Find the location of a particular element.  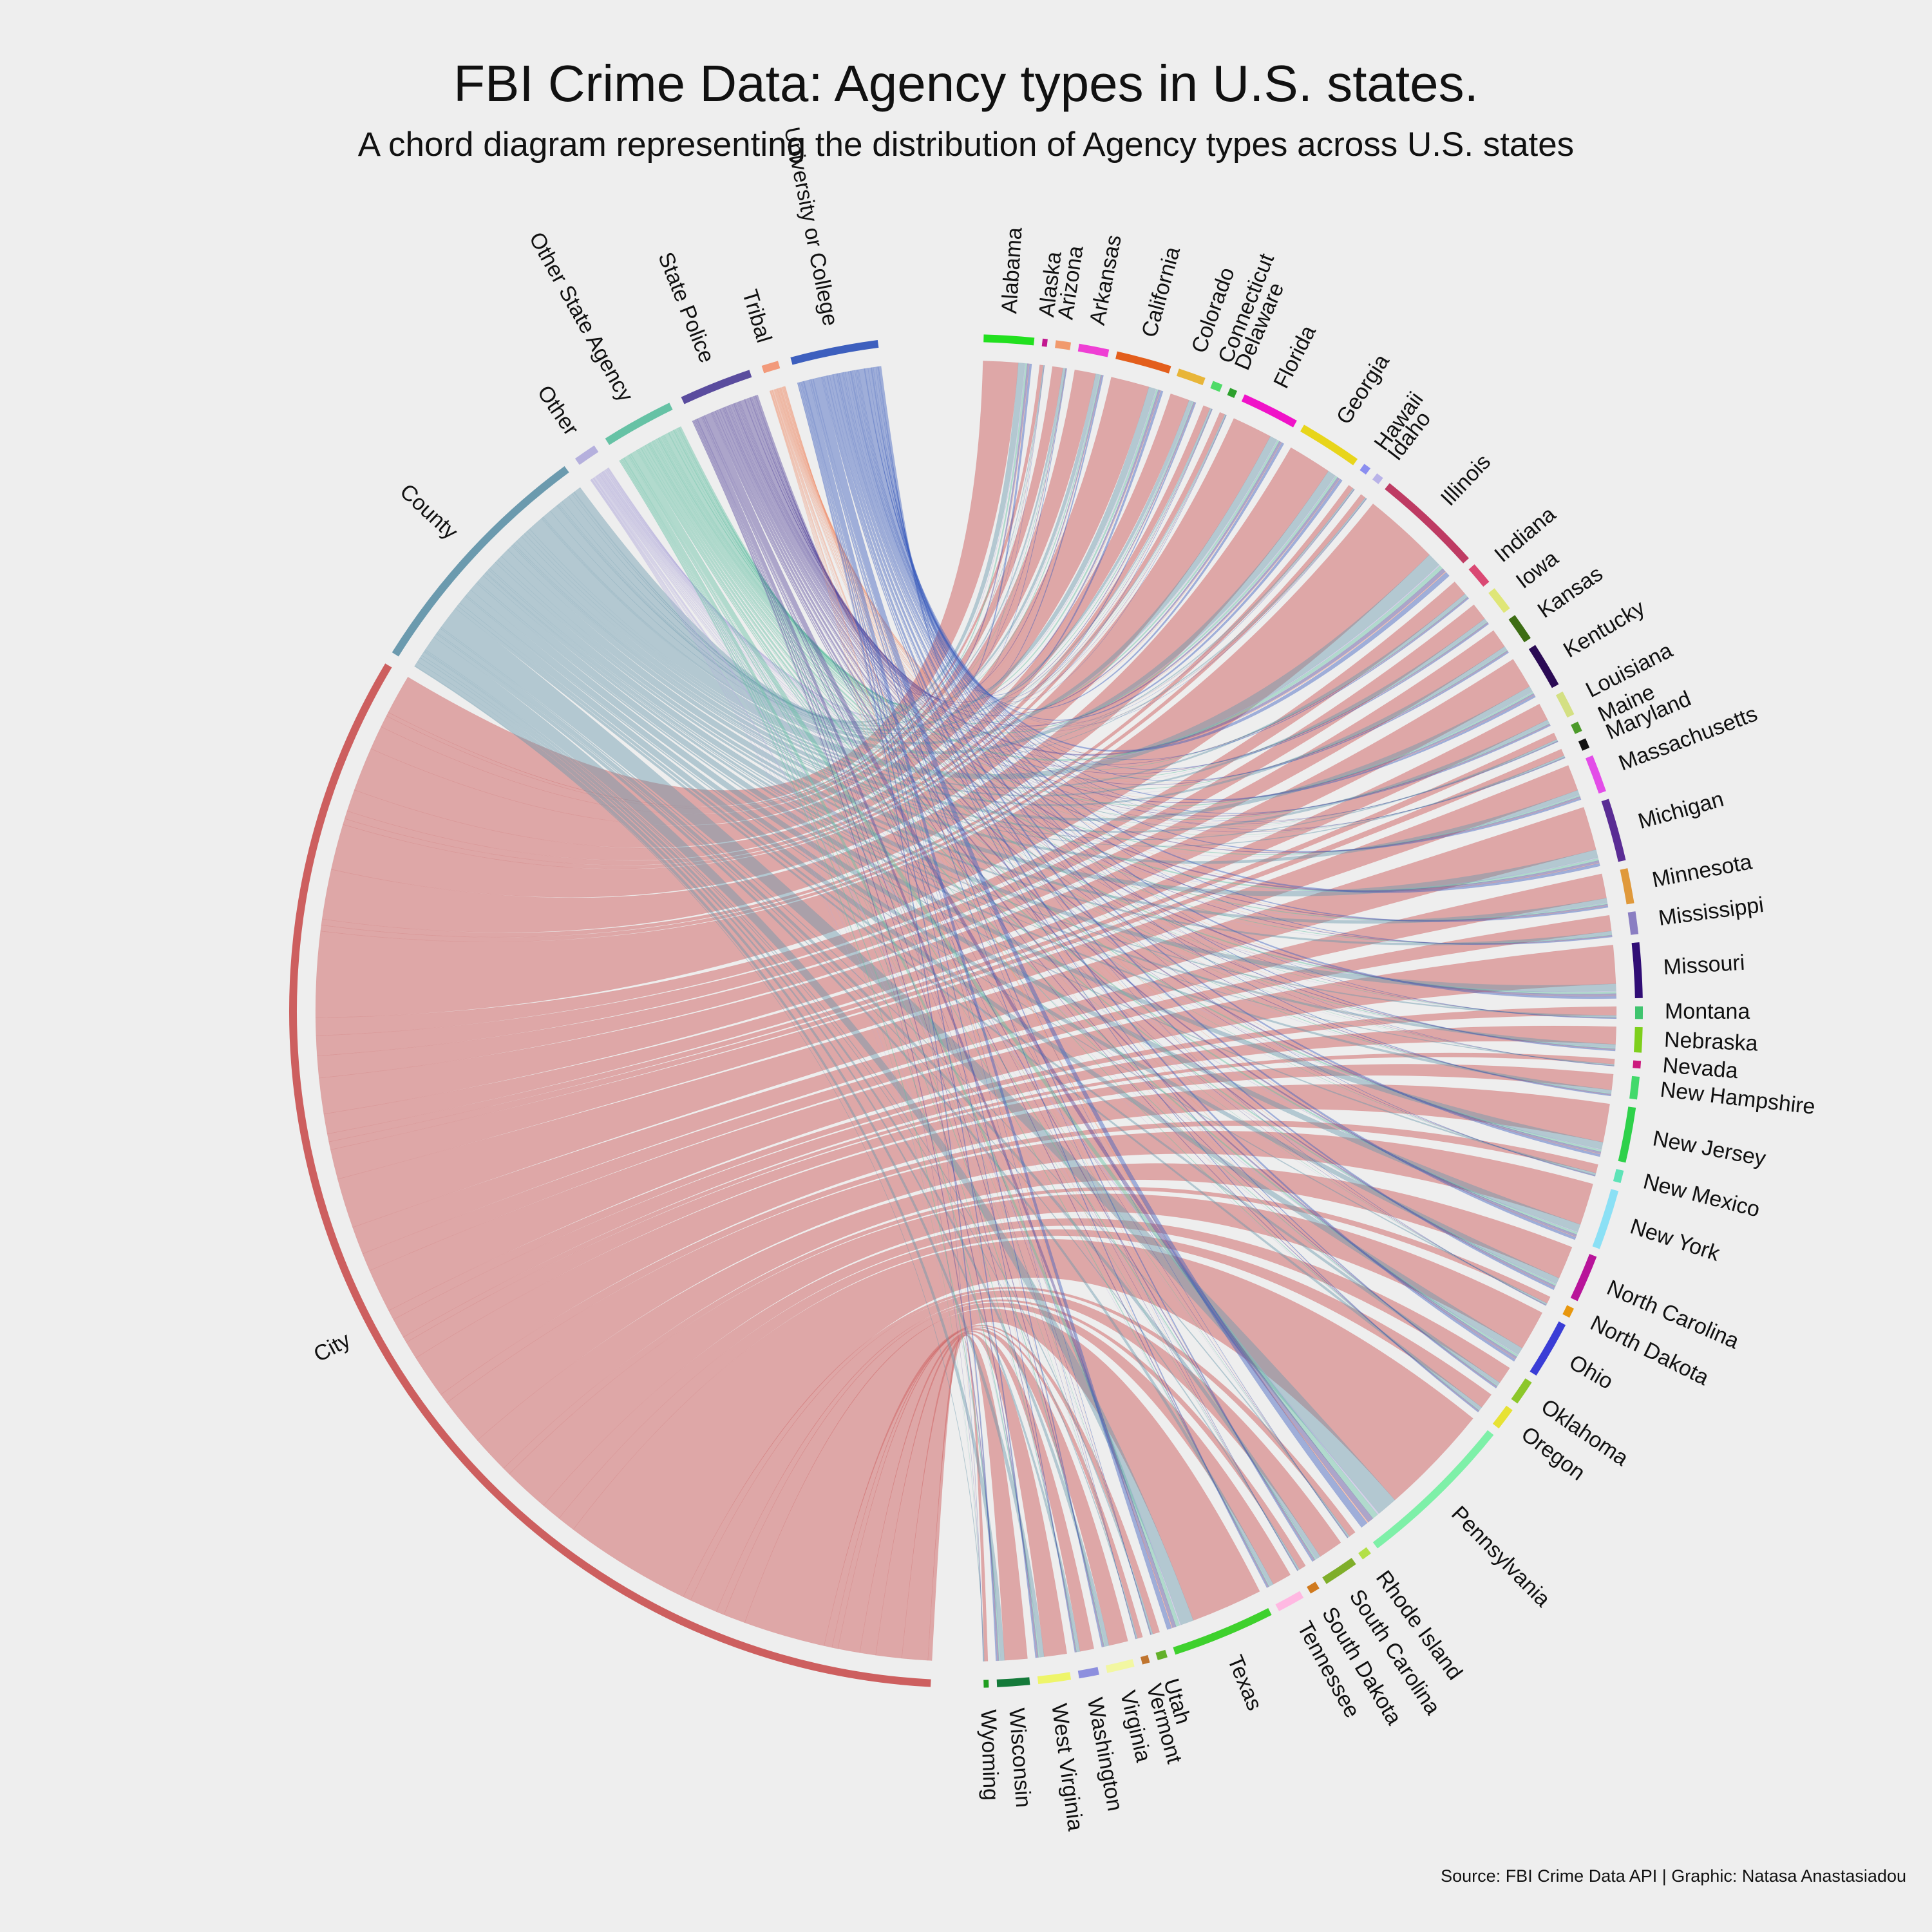

ribbon-massachusetts-county is located at coordinates (1043, 705).